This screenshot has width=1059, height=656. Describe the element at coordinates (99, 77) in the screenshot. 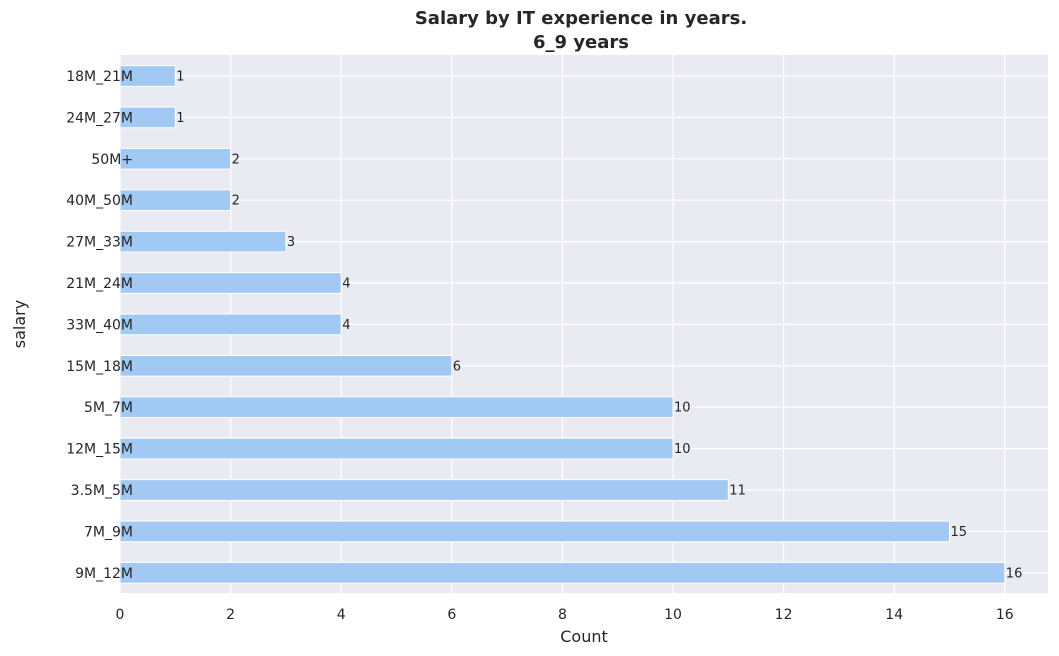

I see `y-tick-label: 18M_21M` at that location.